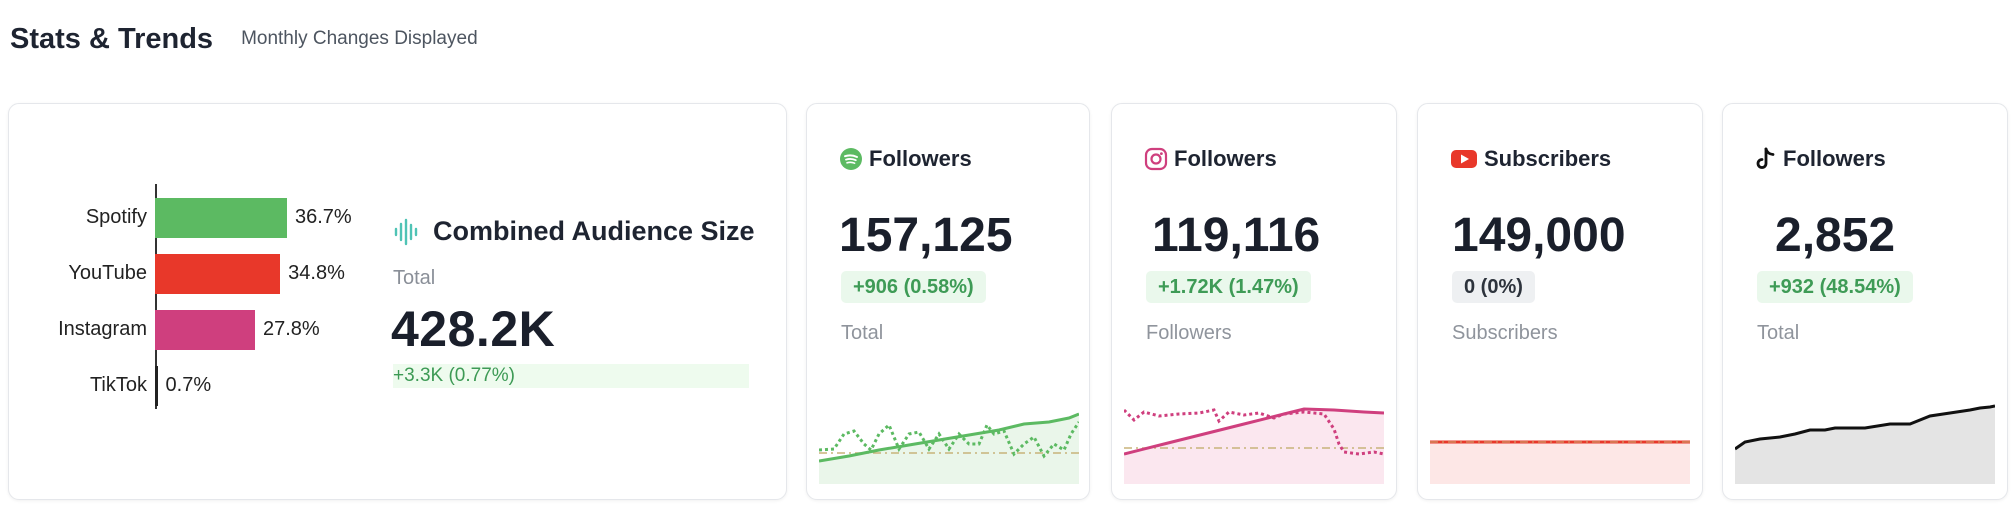 Image resolution: width=2014 pixels, height=524 pixels. Describe the element at coordinates (323, 217) in the screenshot. I see `bar-value-spotify: 36.7%` at that location.